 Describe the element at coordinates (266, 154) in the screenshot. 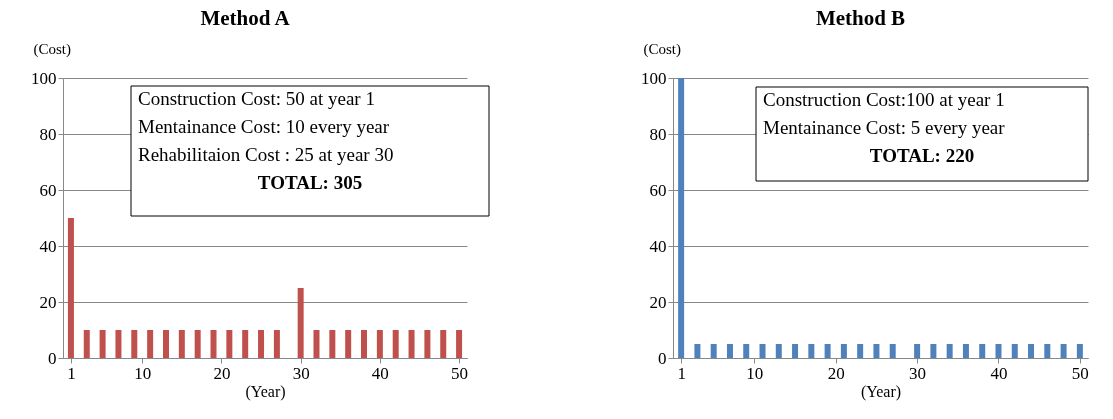

I see `annotation: Rehabilitaion Cost : 25 at year 30` at that location.